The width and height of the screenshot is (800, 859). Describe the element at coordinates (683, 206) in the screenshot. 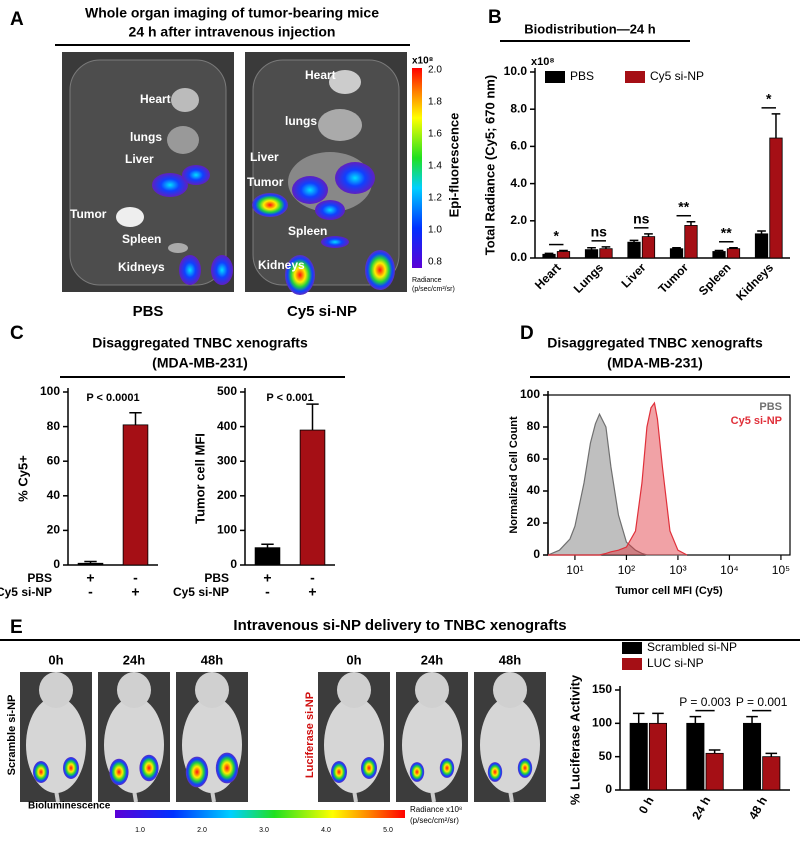

I see `significance-label: **` at that location.